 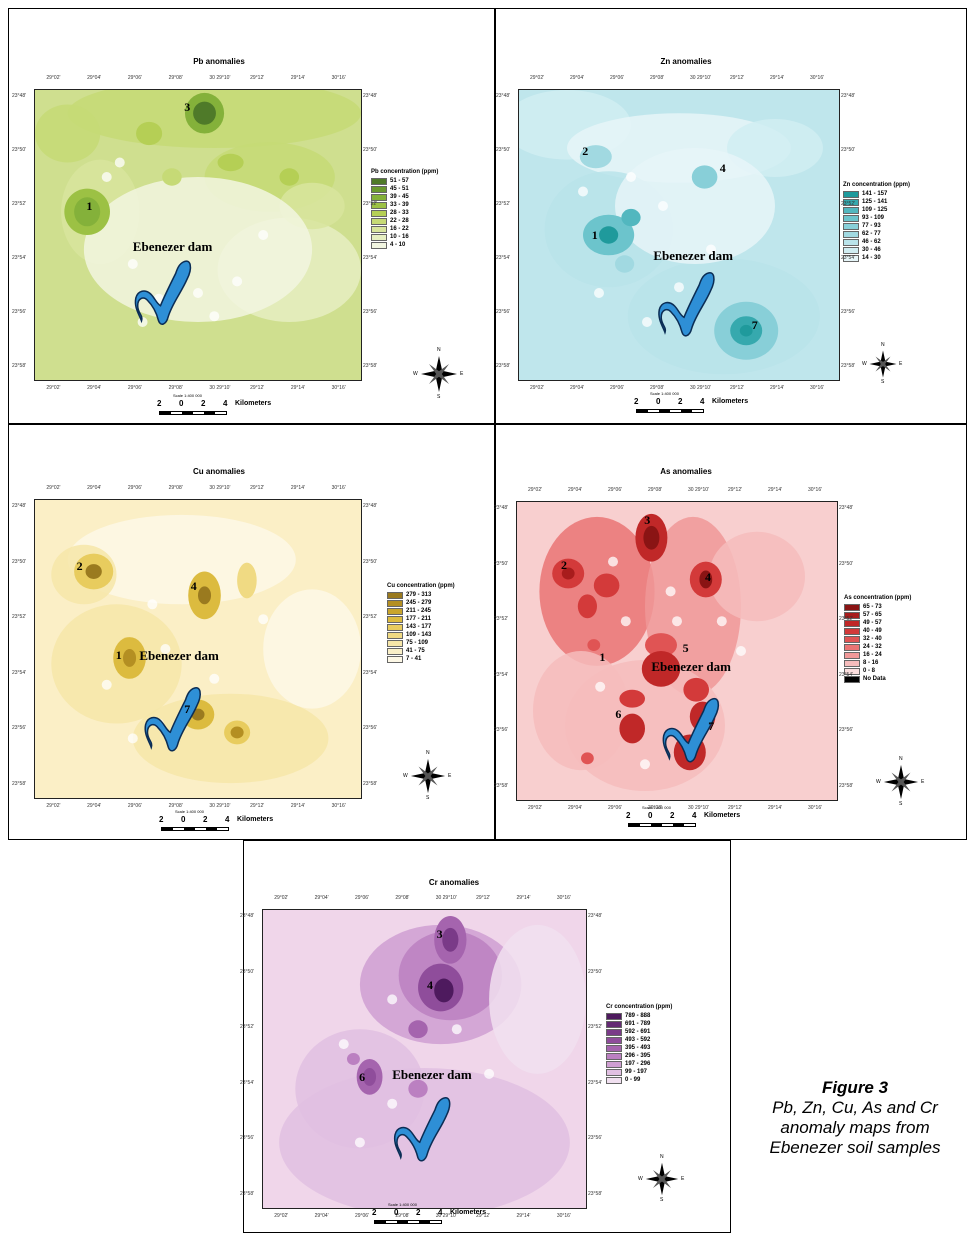 I want to click on compass-n-label: N, so click(x=662, y=1157).